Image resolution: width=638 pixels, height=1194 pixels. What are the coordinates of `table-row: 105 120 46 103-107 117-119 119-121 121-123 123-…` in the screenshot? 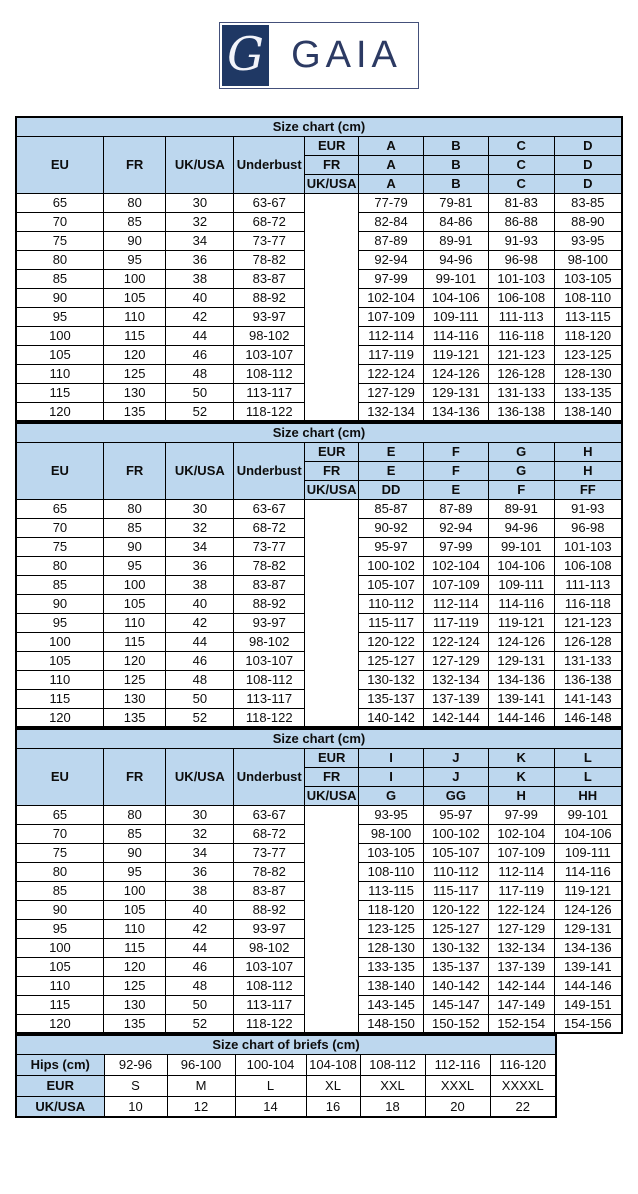 It's located at (319, 354).